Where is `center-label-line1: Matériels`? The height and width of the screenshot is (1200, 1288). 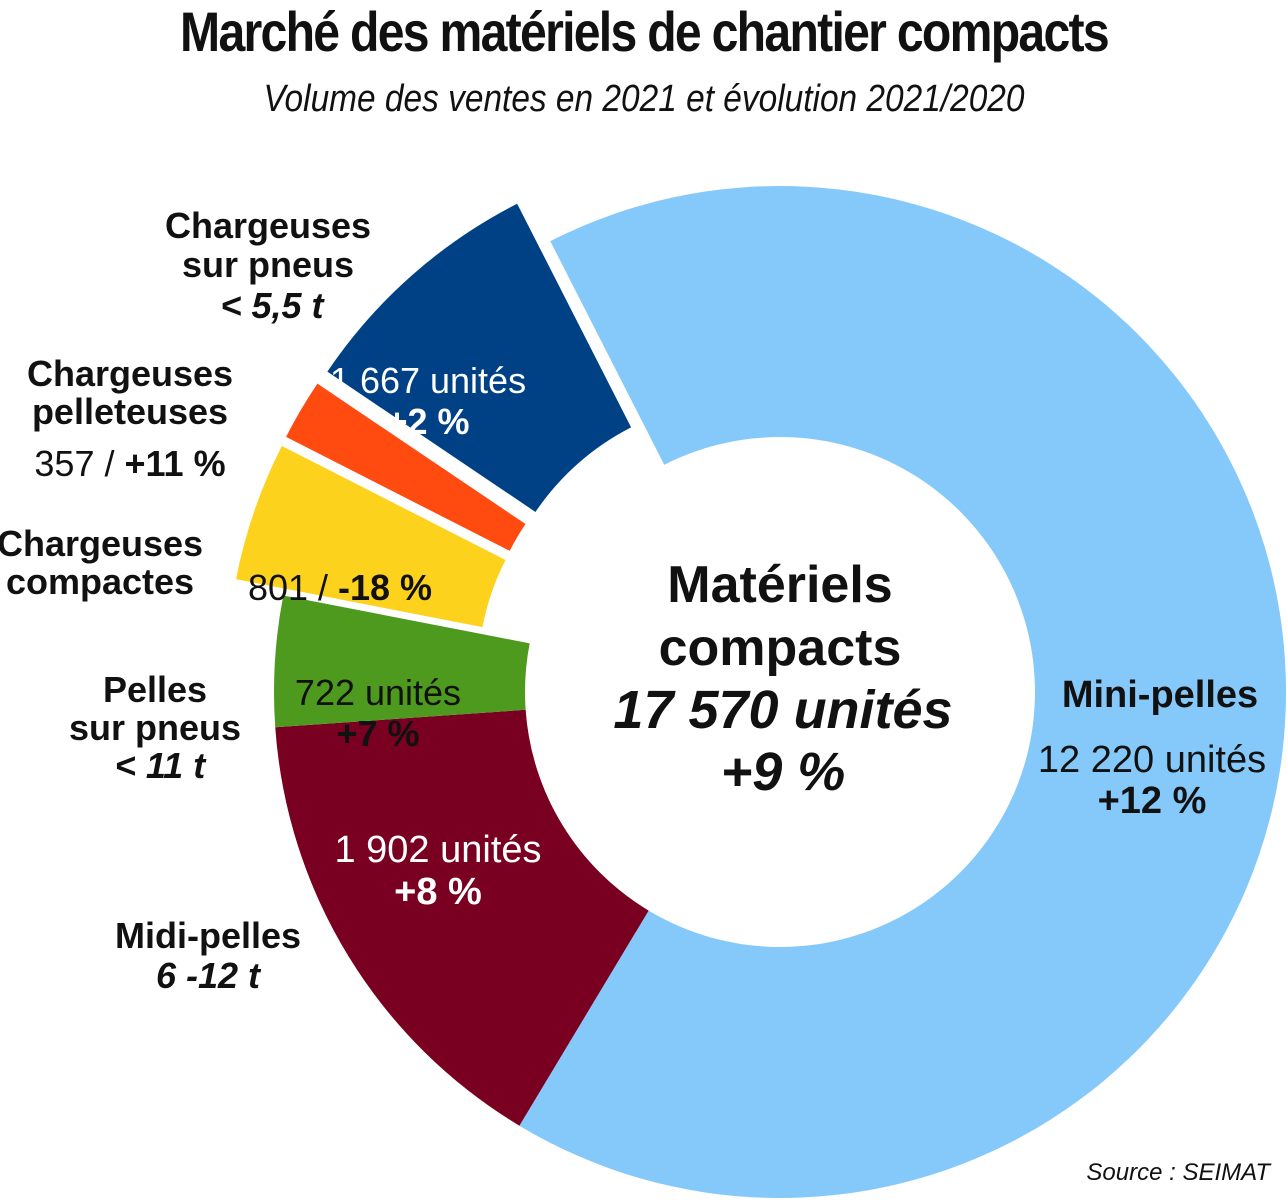 center-label-line1: Matériels is located at coordinates (779, 585).